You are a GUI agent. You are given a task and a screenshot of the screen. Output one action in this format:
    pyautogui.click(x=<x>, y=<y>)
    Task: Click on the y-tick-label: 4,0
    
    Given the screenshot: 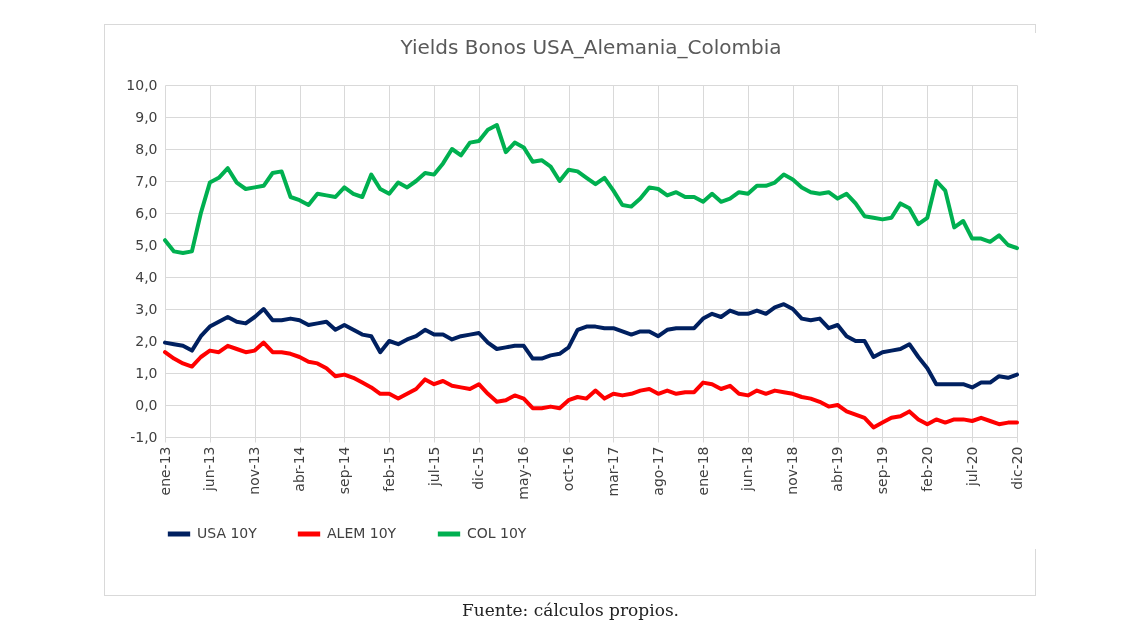 What is the action you would take?
    pyautogui.click(x=146, y=276)
    